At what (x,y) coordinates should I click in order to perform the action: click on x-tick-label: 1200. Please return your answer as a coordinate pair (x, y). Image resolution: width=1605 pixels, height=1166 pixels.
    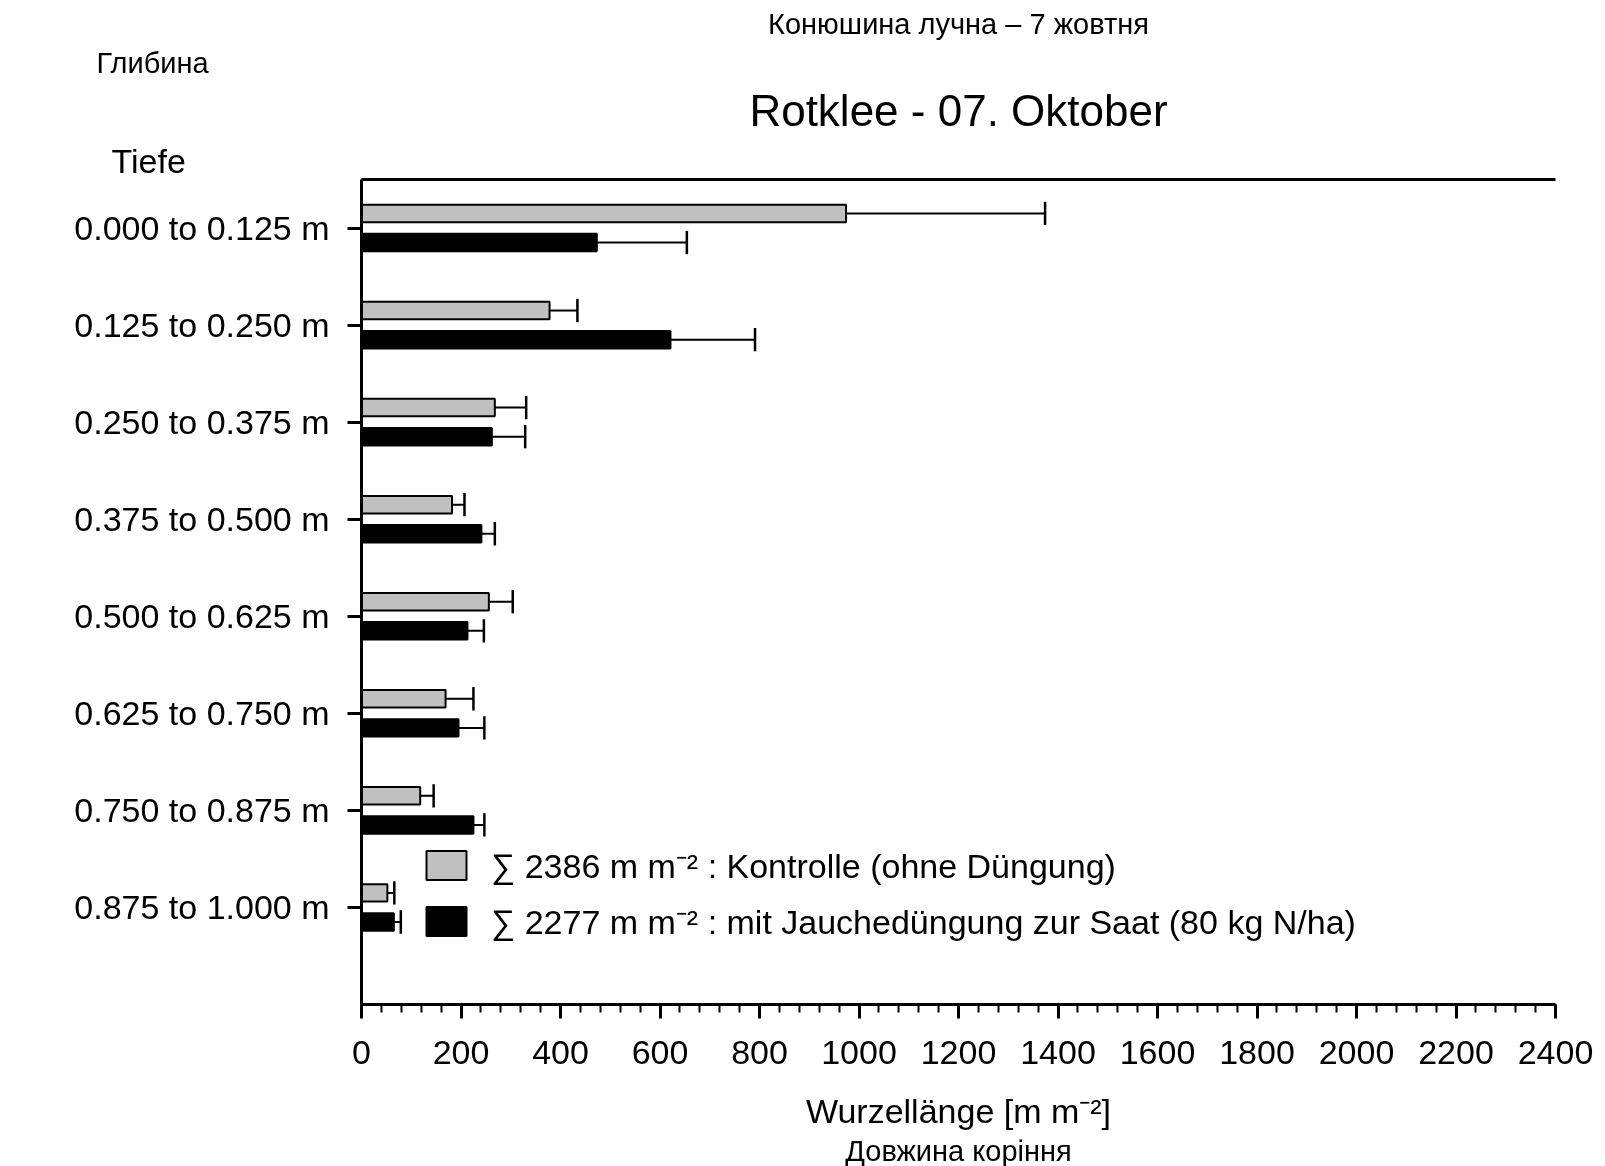
    Looking at the image, I should click on (958, 1051).